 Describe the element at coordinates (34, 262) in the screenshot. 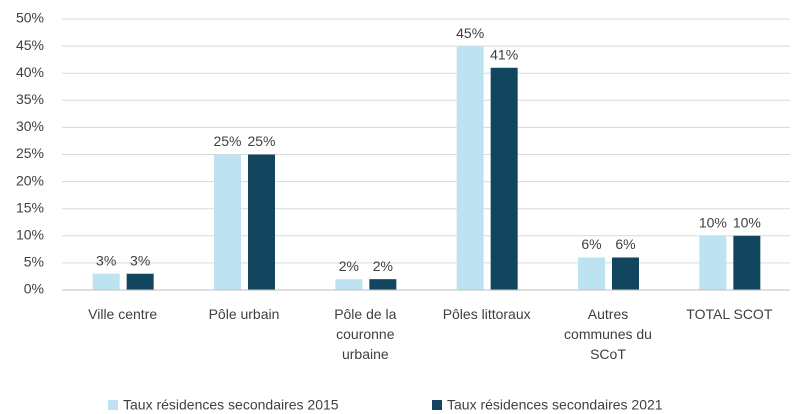

I see `y-tick-label: 5%` at that location.